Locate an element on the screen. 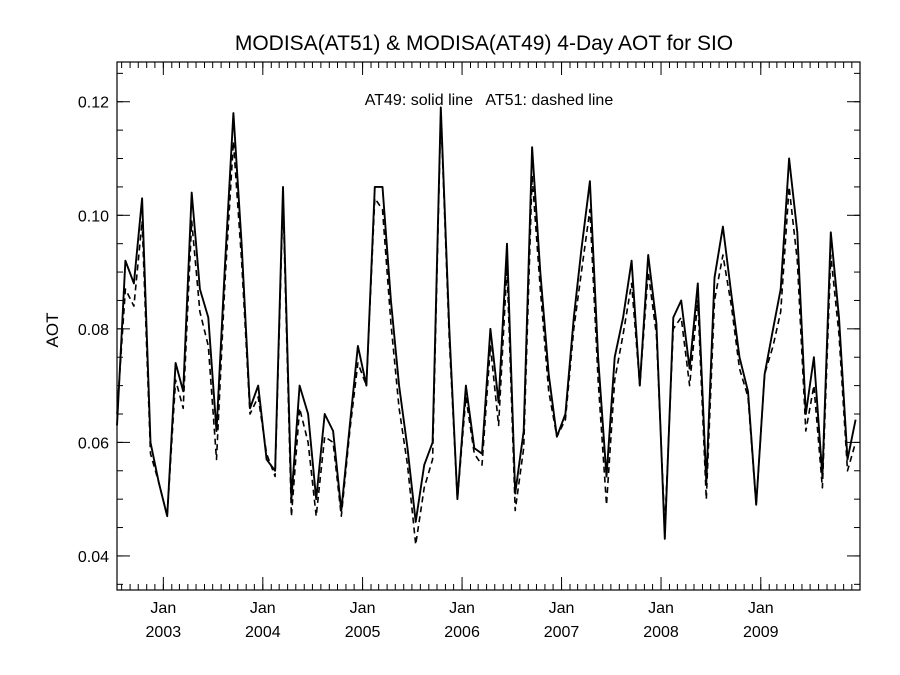 The width and height of the screenshot is (900, 675). x-tick-year-label: 2004 is located at coordinates (263, 632).